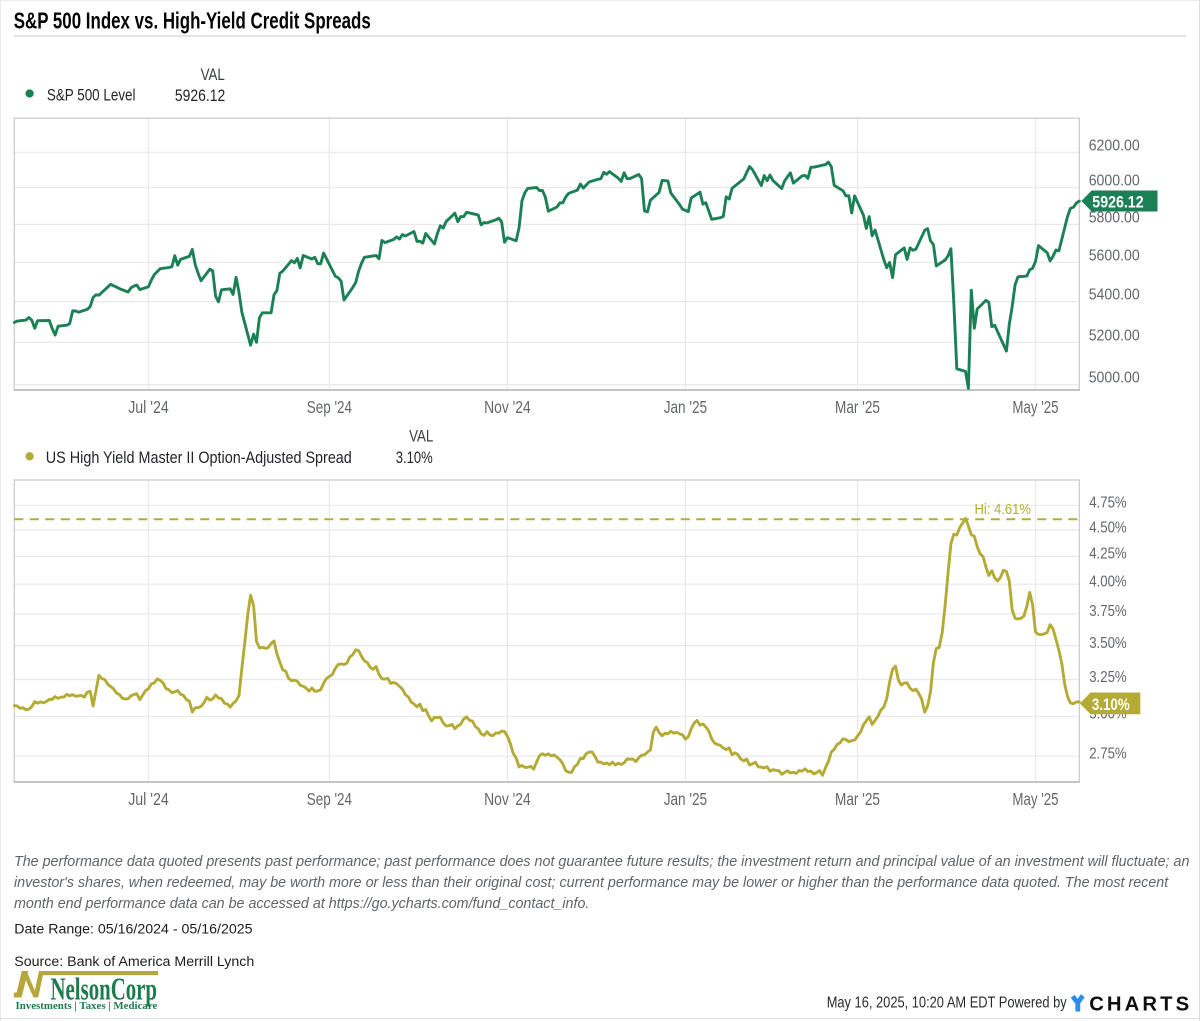 The image size is (1200, 1021). What do you see at coordinates (1108, 754) in the screenshot?
I see `svg-text: 2.75%` at bounding box center [1108, 754].